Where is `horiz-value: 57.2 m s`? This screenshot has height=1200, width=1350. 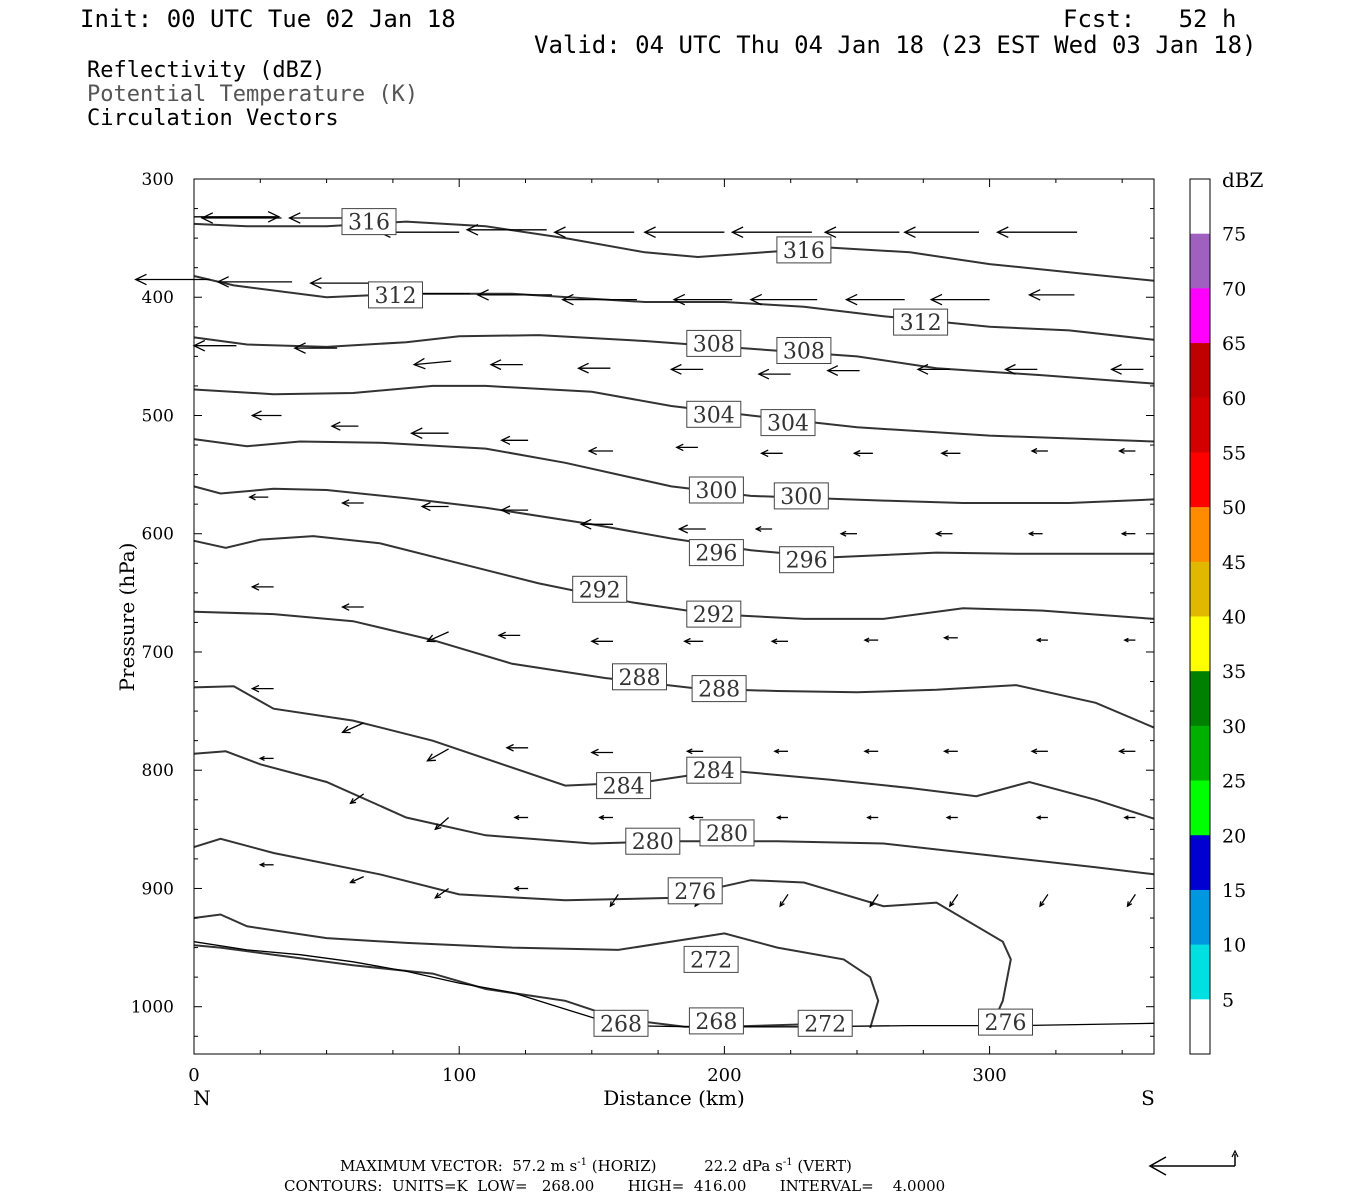
horiz-value: 57.2 m s is located at coordinates (545, 1166).